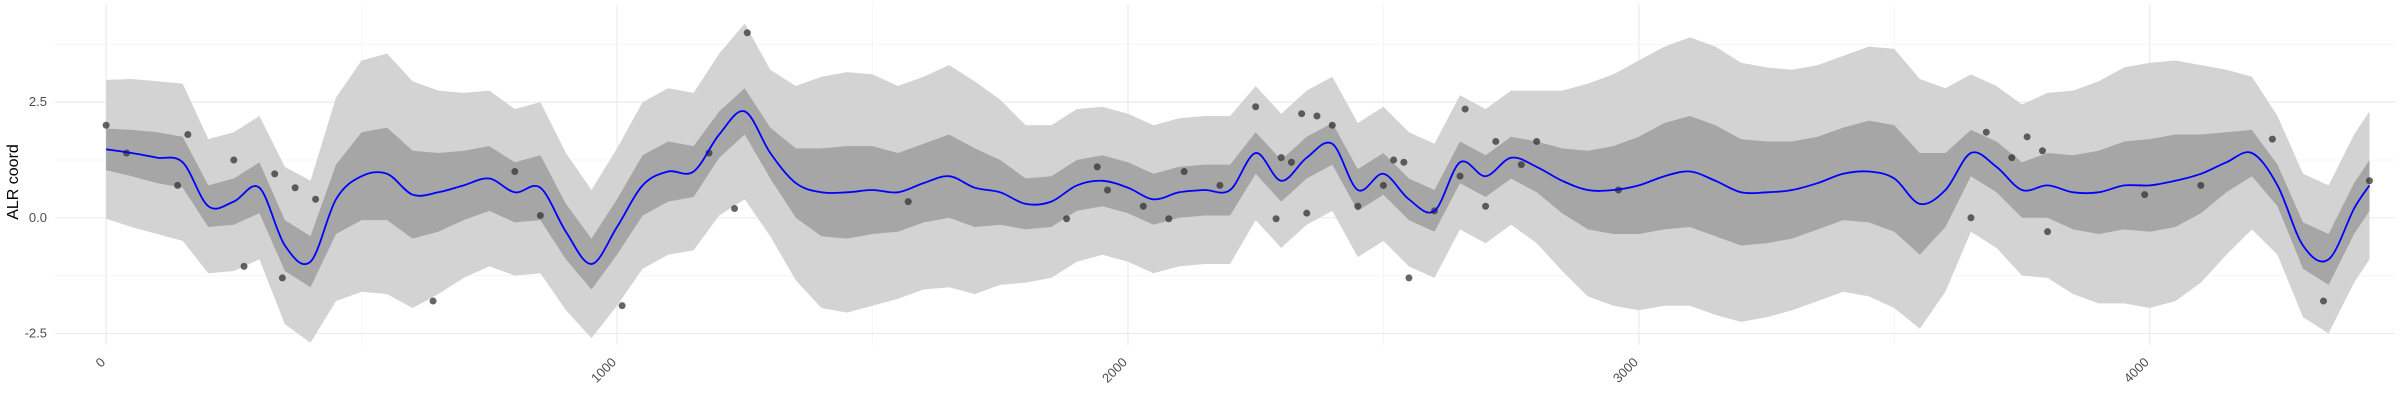  Describe the element at coordinates (13, 182) in the screenshot. I see `y-axis-title: ALR coord` at that location.